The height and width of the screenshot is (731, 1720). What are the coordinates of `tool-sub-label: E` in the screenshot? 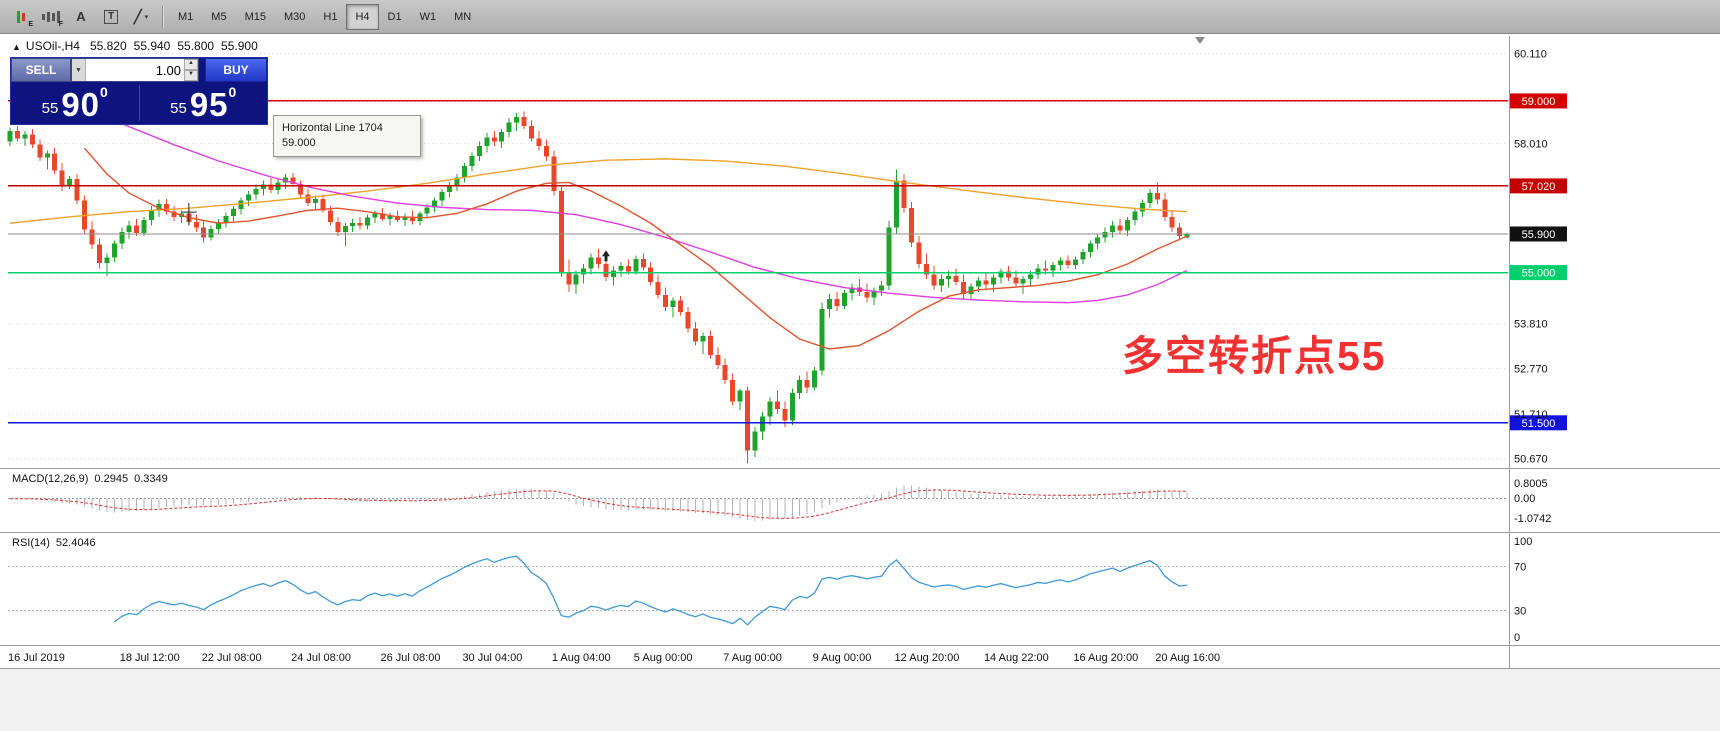 It's located at (30, 24).